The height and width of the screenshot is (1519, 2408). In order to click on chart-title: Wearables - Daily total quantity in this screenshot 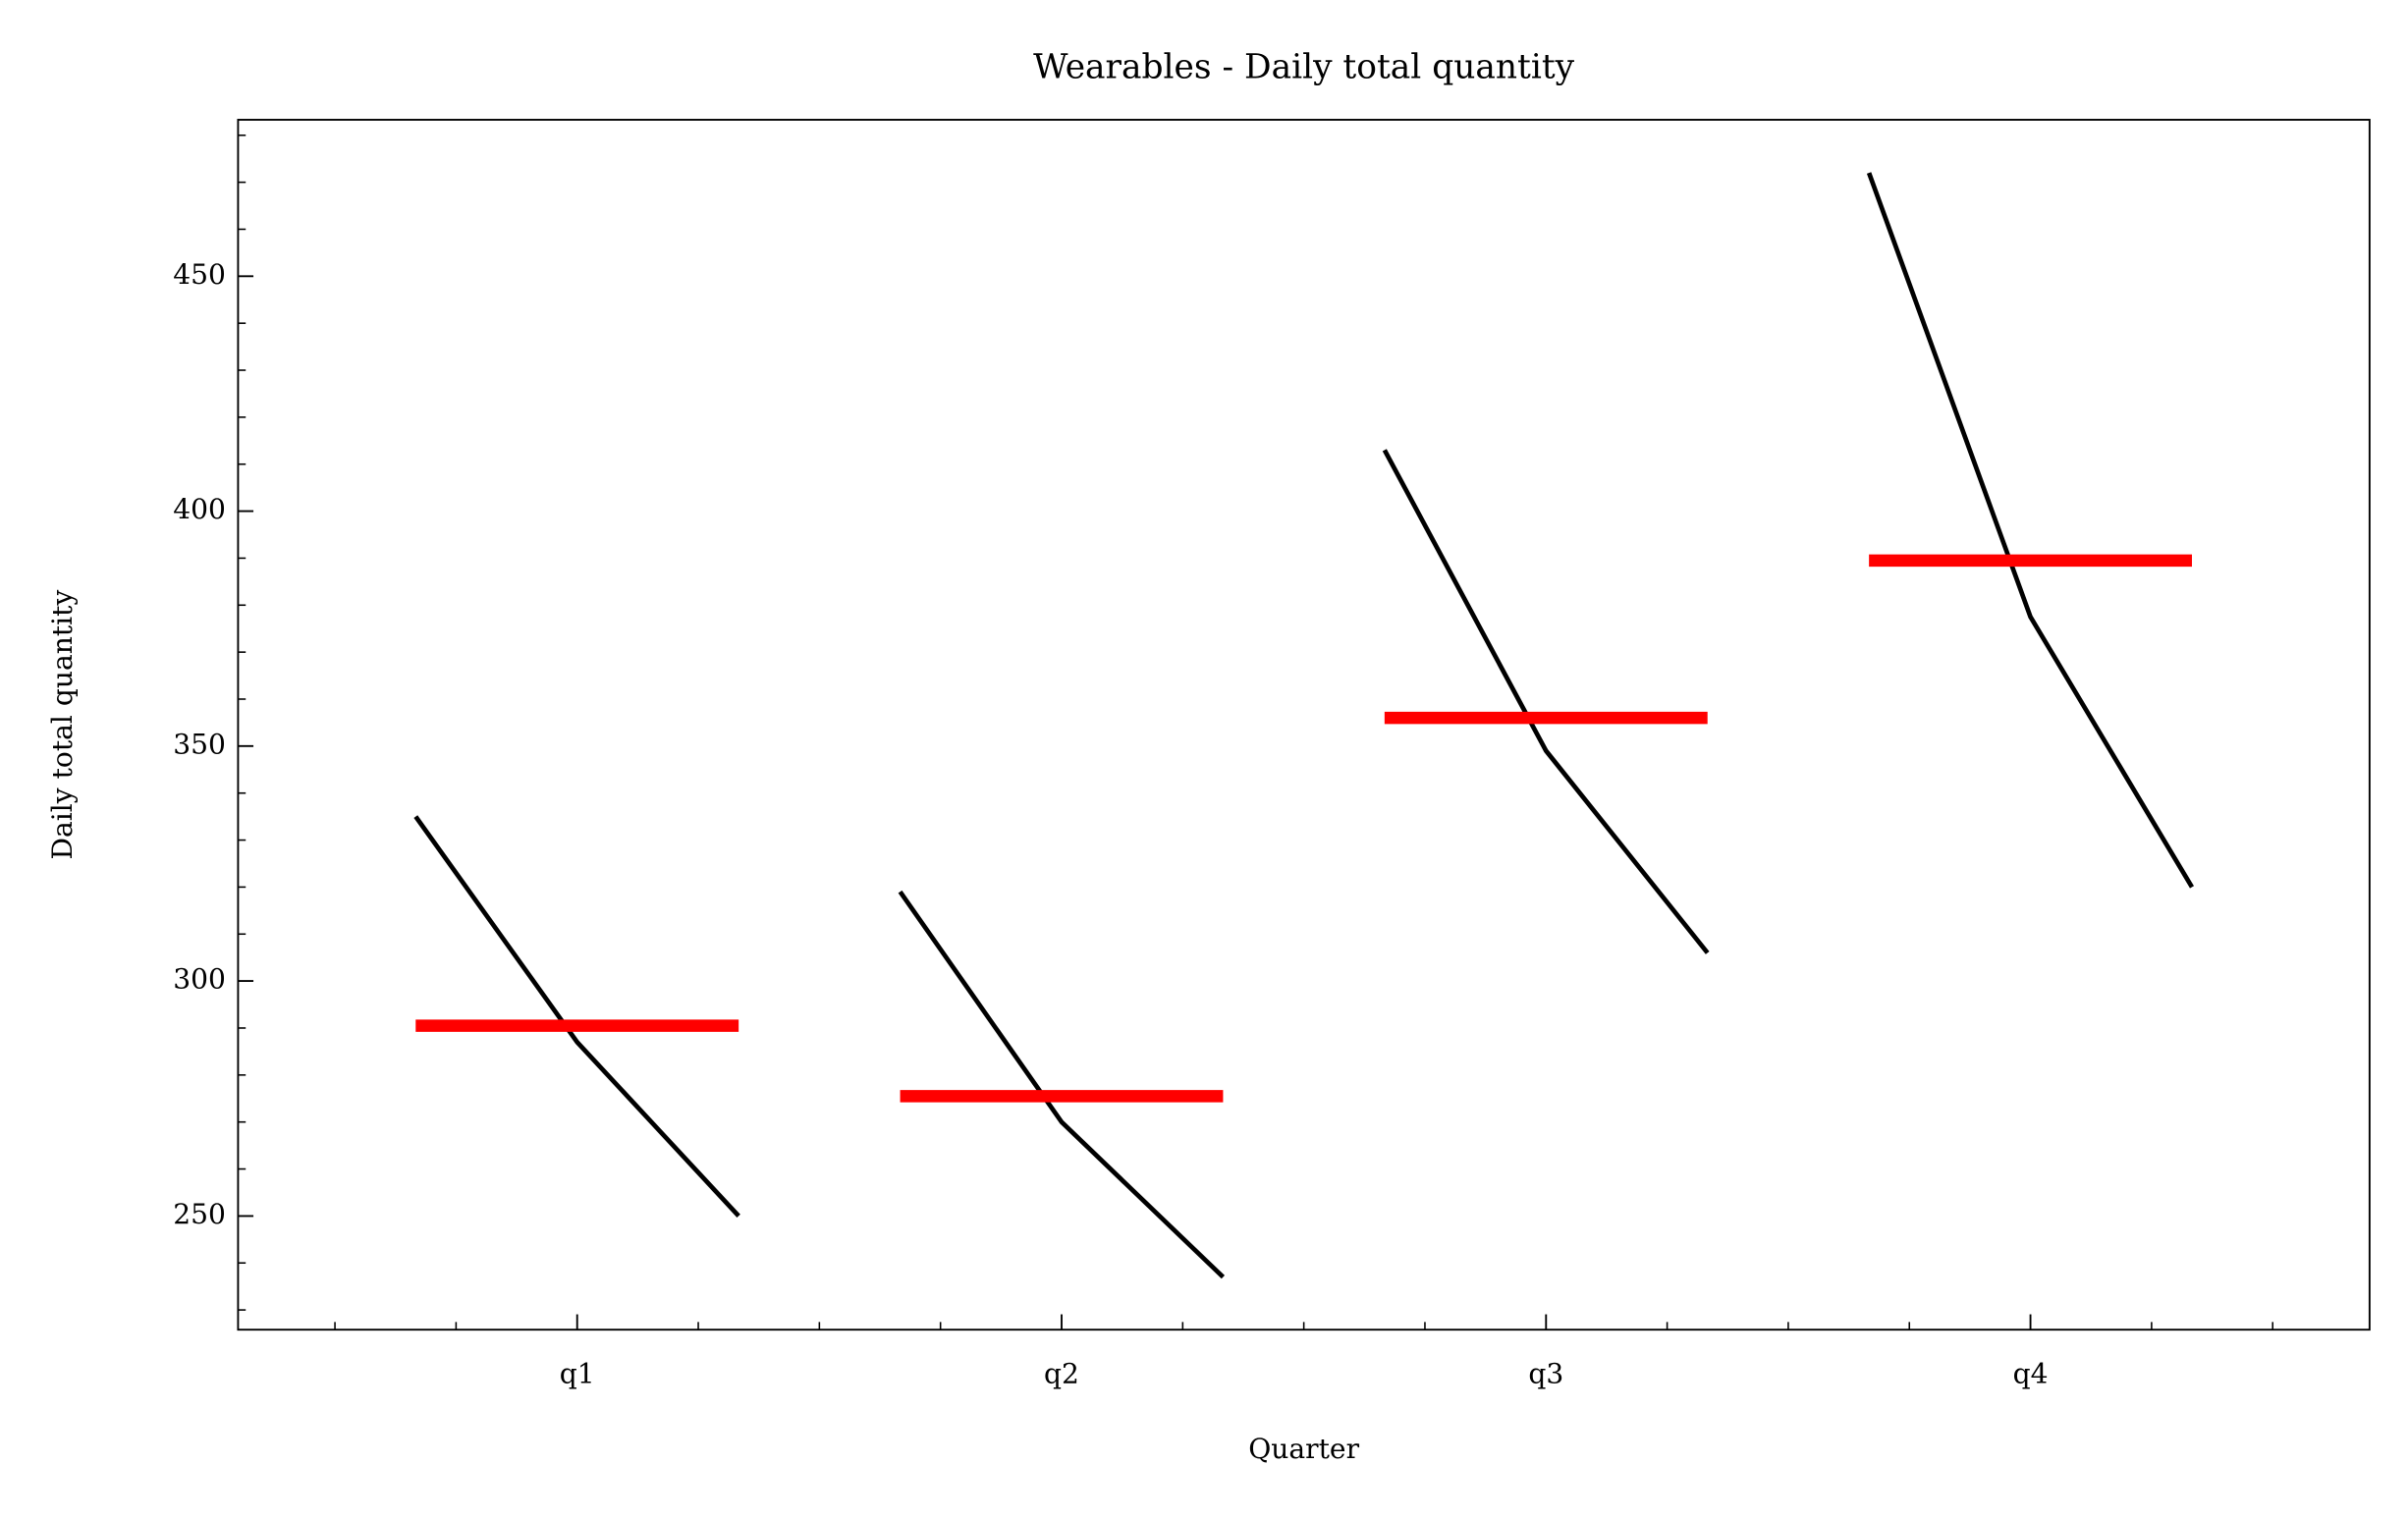, I will do `click(1304, 66)`.